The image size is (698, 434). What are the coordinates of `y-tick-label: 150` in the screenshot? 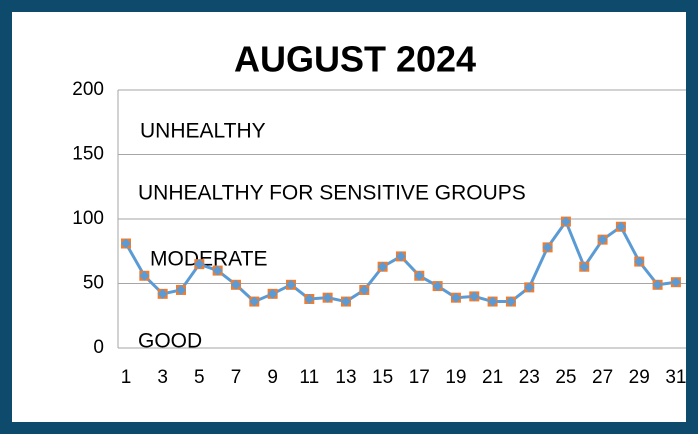 It's located at (88, 154).